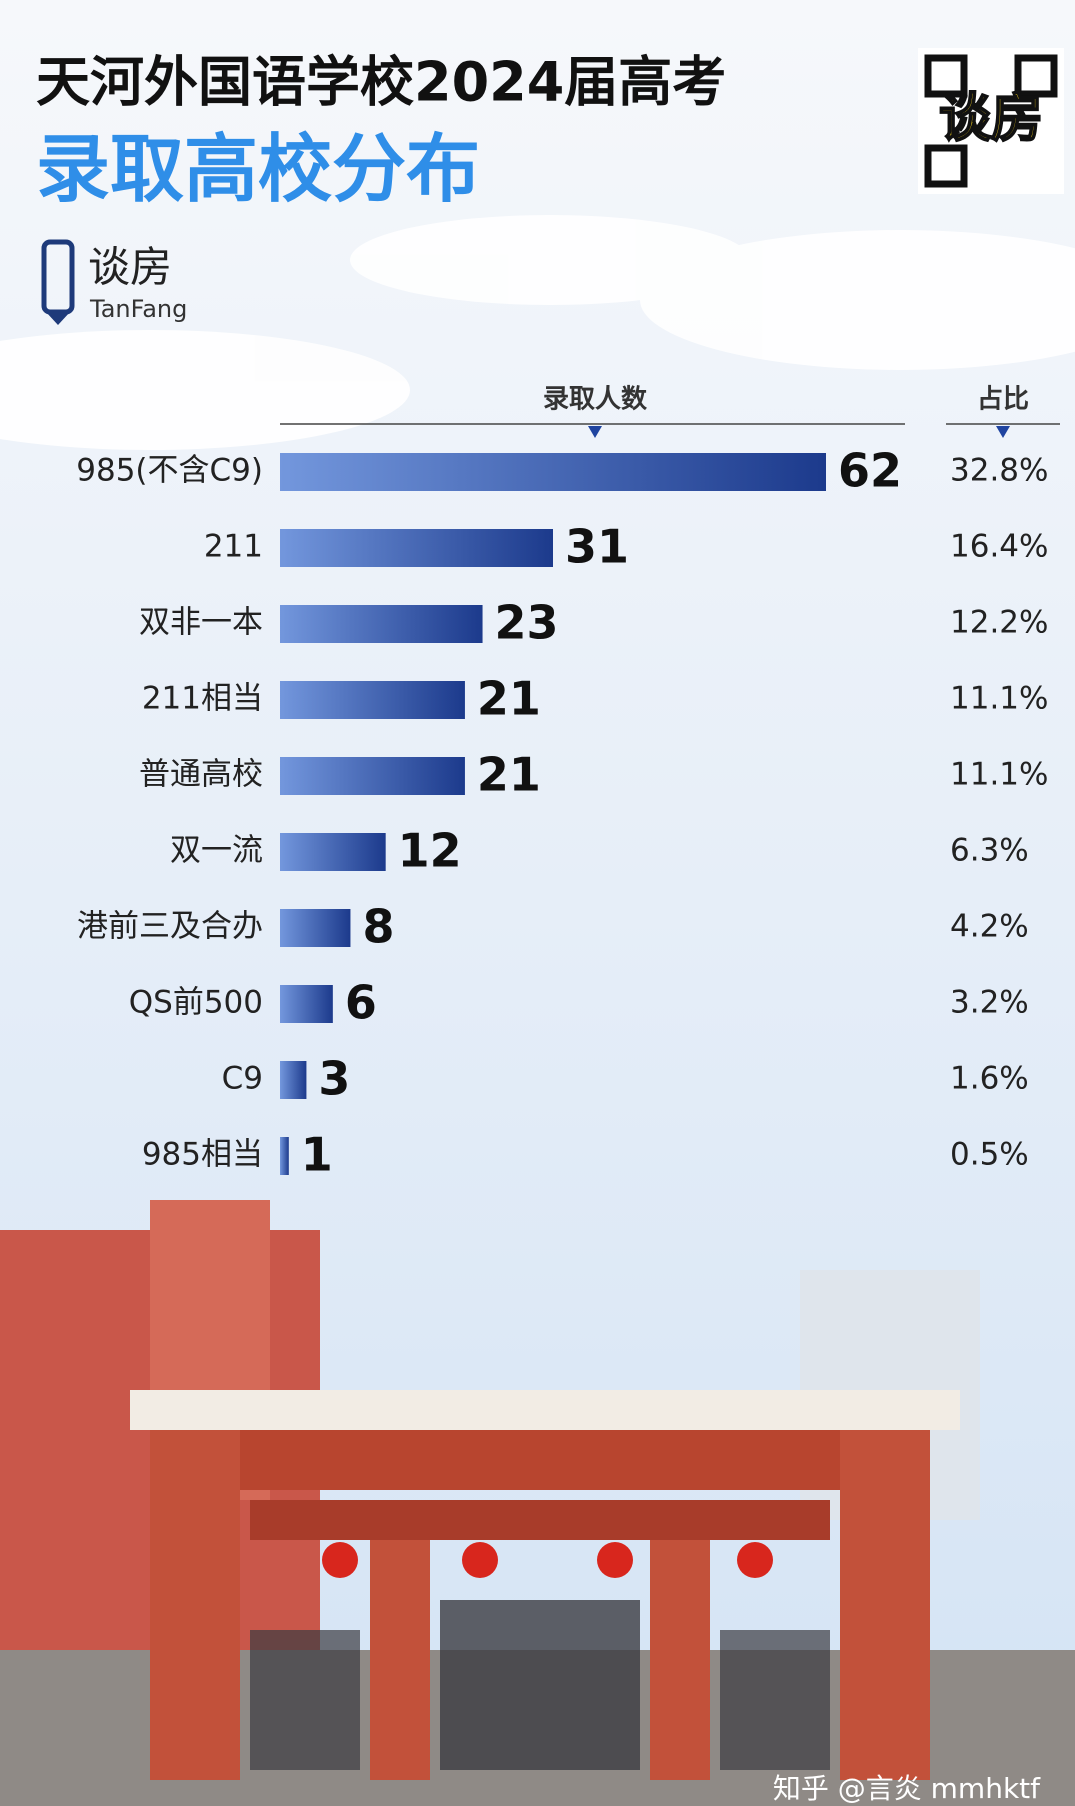  What do you see at coordinates (870, 471) in the screenshot?
I see `value-label: 62` at bounding box center [870, 471].